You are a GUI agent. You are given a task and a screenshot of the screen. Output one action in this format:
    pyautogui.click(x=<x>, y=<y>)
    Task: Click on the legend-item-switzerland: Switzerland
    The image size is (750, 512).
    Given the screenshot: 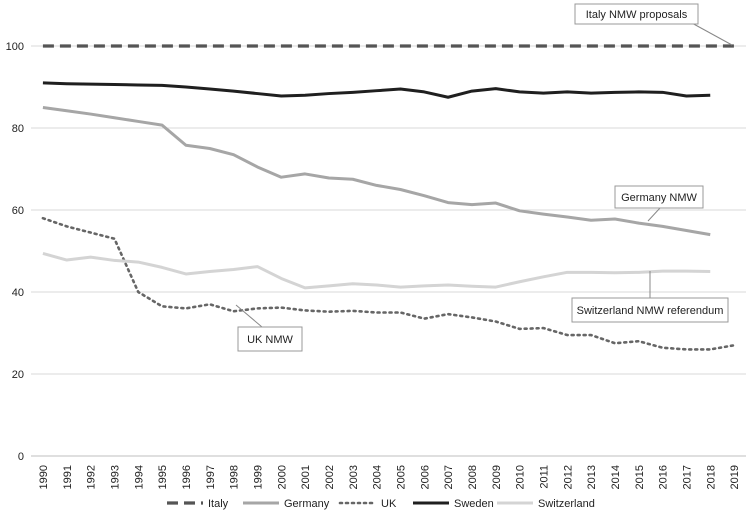 What is the action you would take?
    pyautogui.click(x=546, y=504)
    